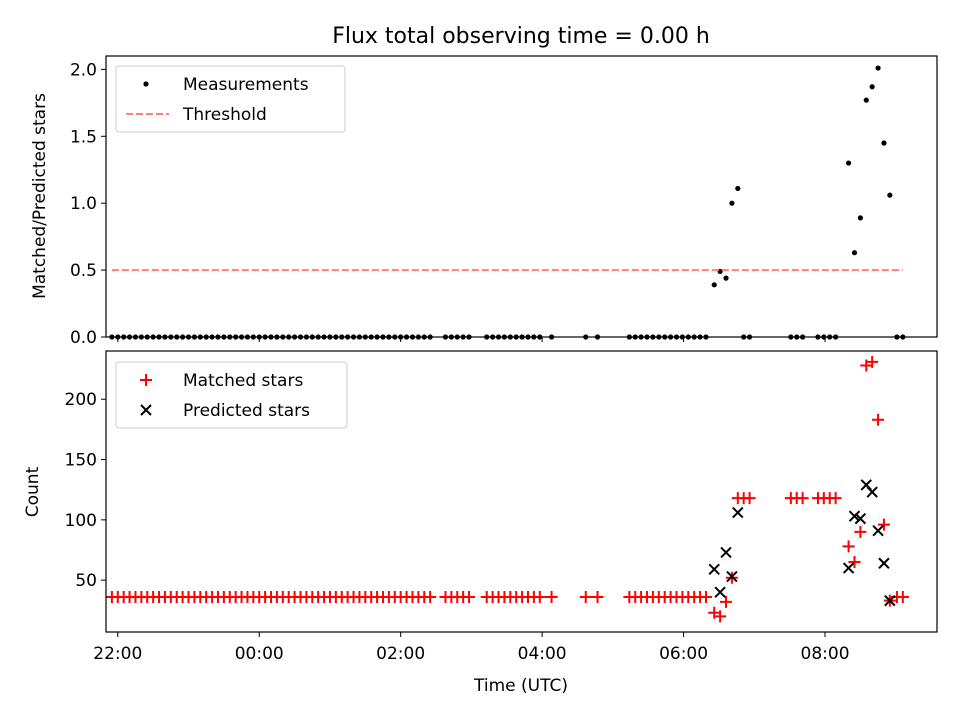 This screenshot has width=960, height=720. What do you see at coordinates (146, 410) in the screenshot?
I see `legend-predicted-marker` at bounding box center [146, 410].